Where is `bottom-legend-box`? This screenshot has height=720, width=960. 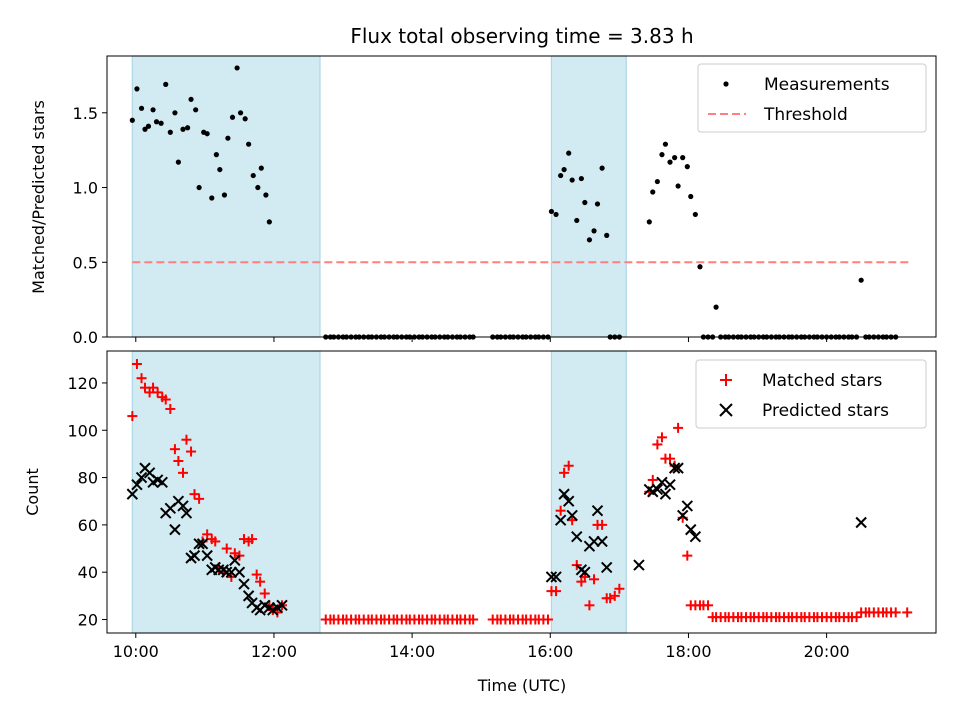 bottom-legend-box is located at coordinates (811, 394).